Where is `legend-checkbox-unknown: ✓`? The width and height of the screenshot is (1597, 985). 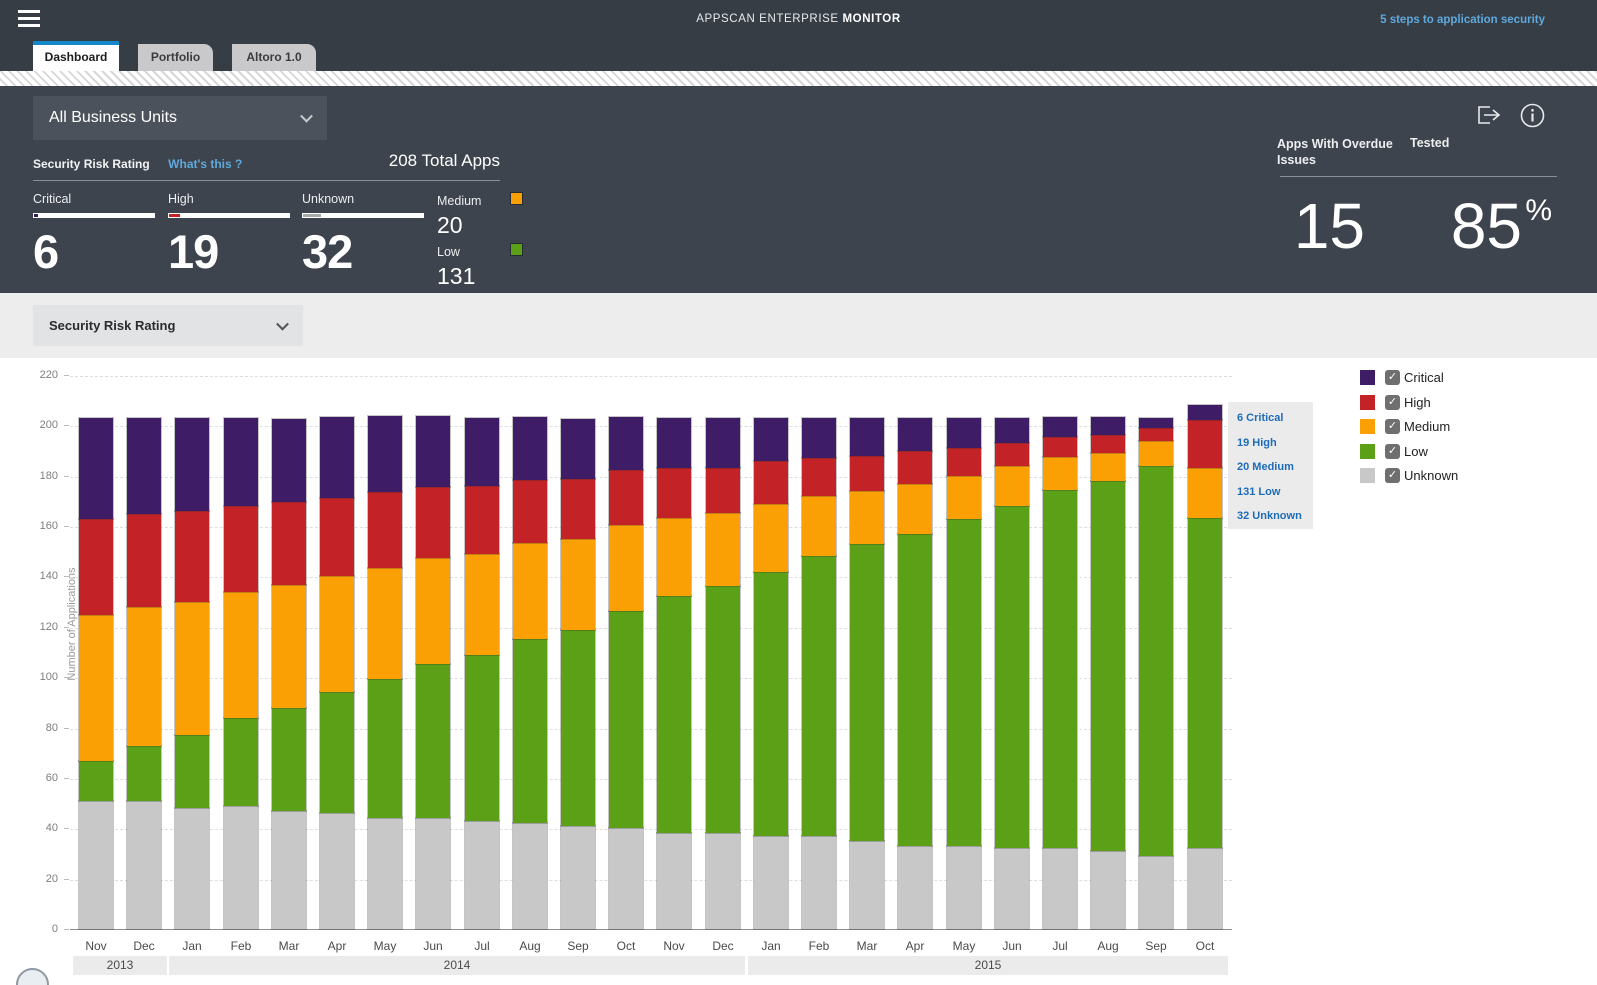
legend-checkbox-unknown: ✓ is located at coordinates (1392, 475).